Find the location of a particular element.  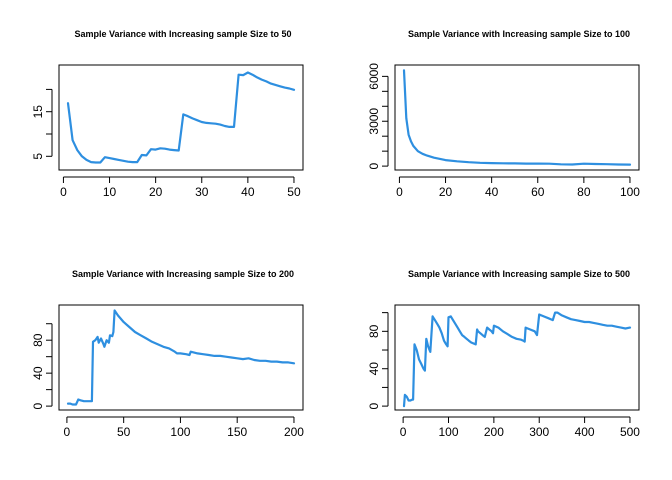

panel-3-x-tick-label: 150 is located at coordinates (237, 432).